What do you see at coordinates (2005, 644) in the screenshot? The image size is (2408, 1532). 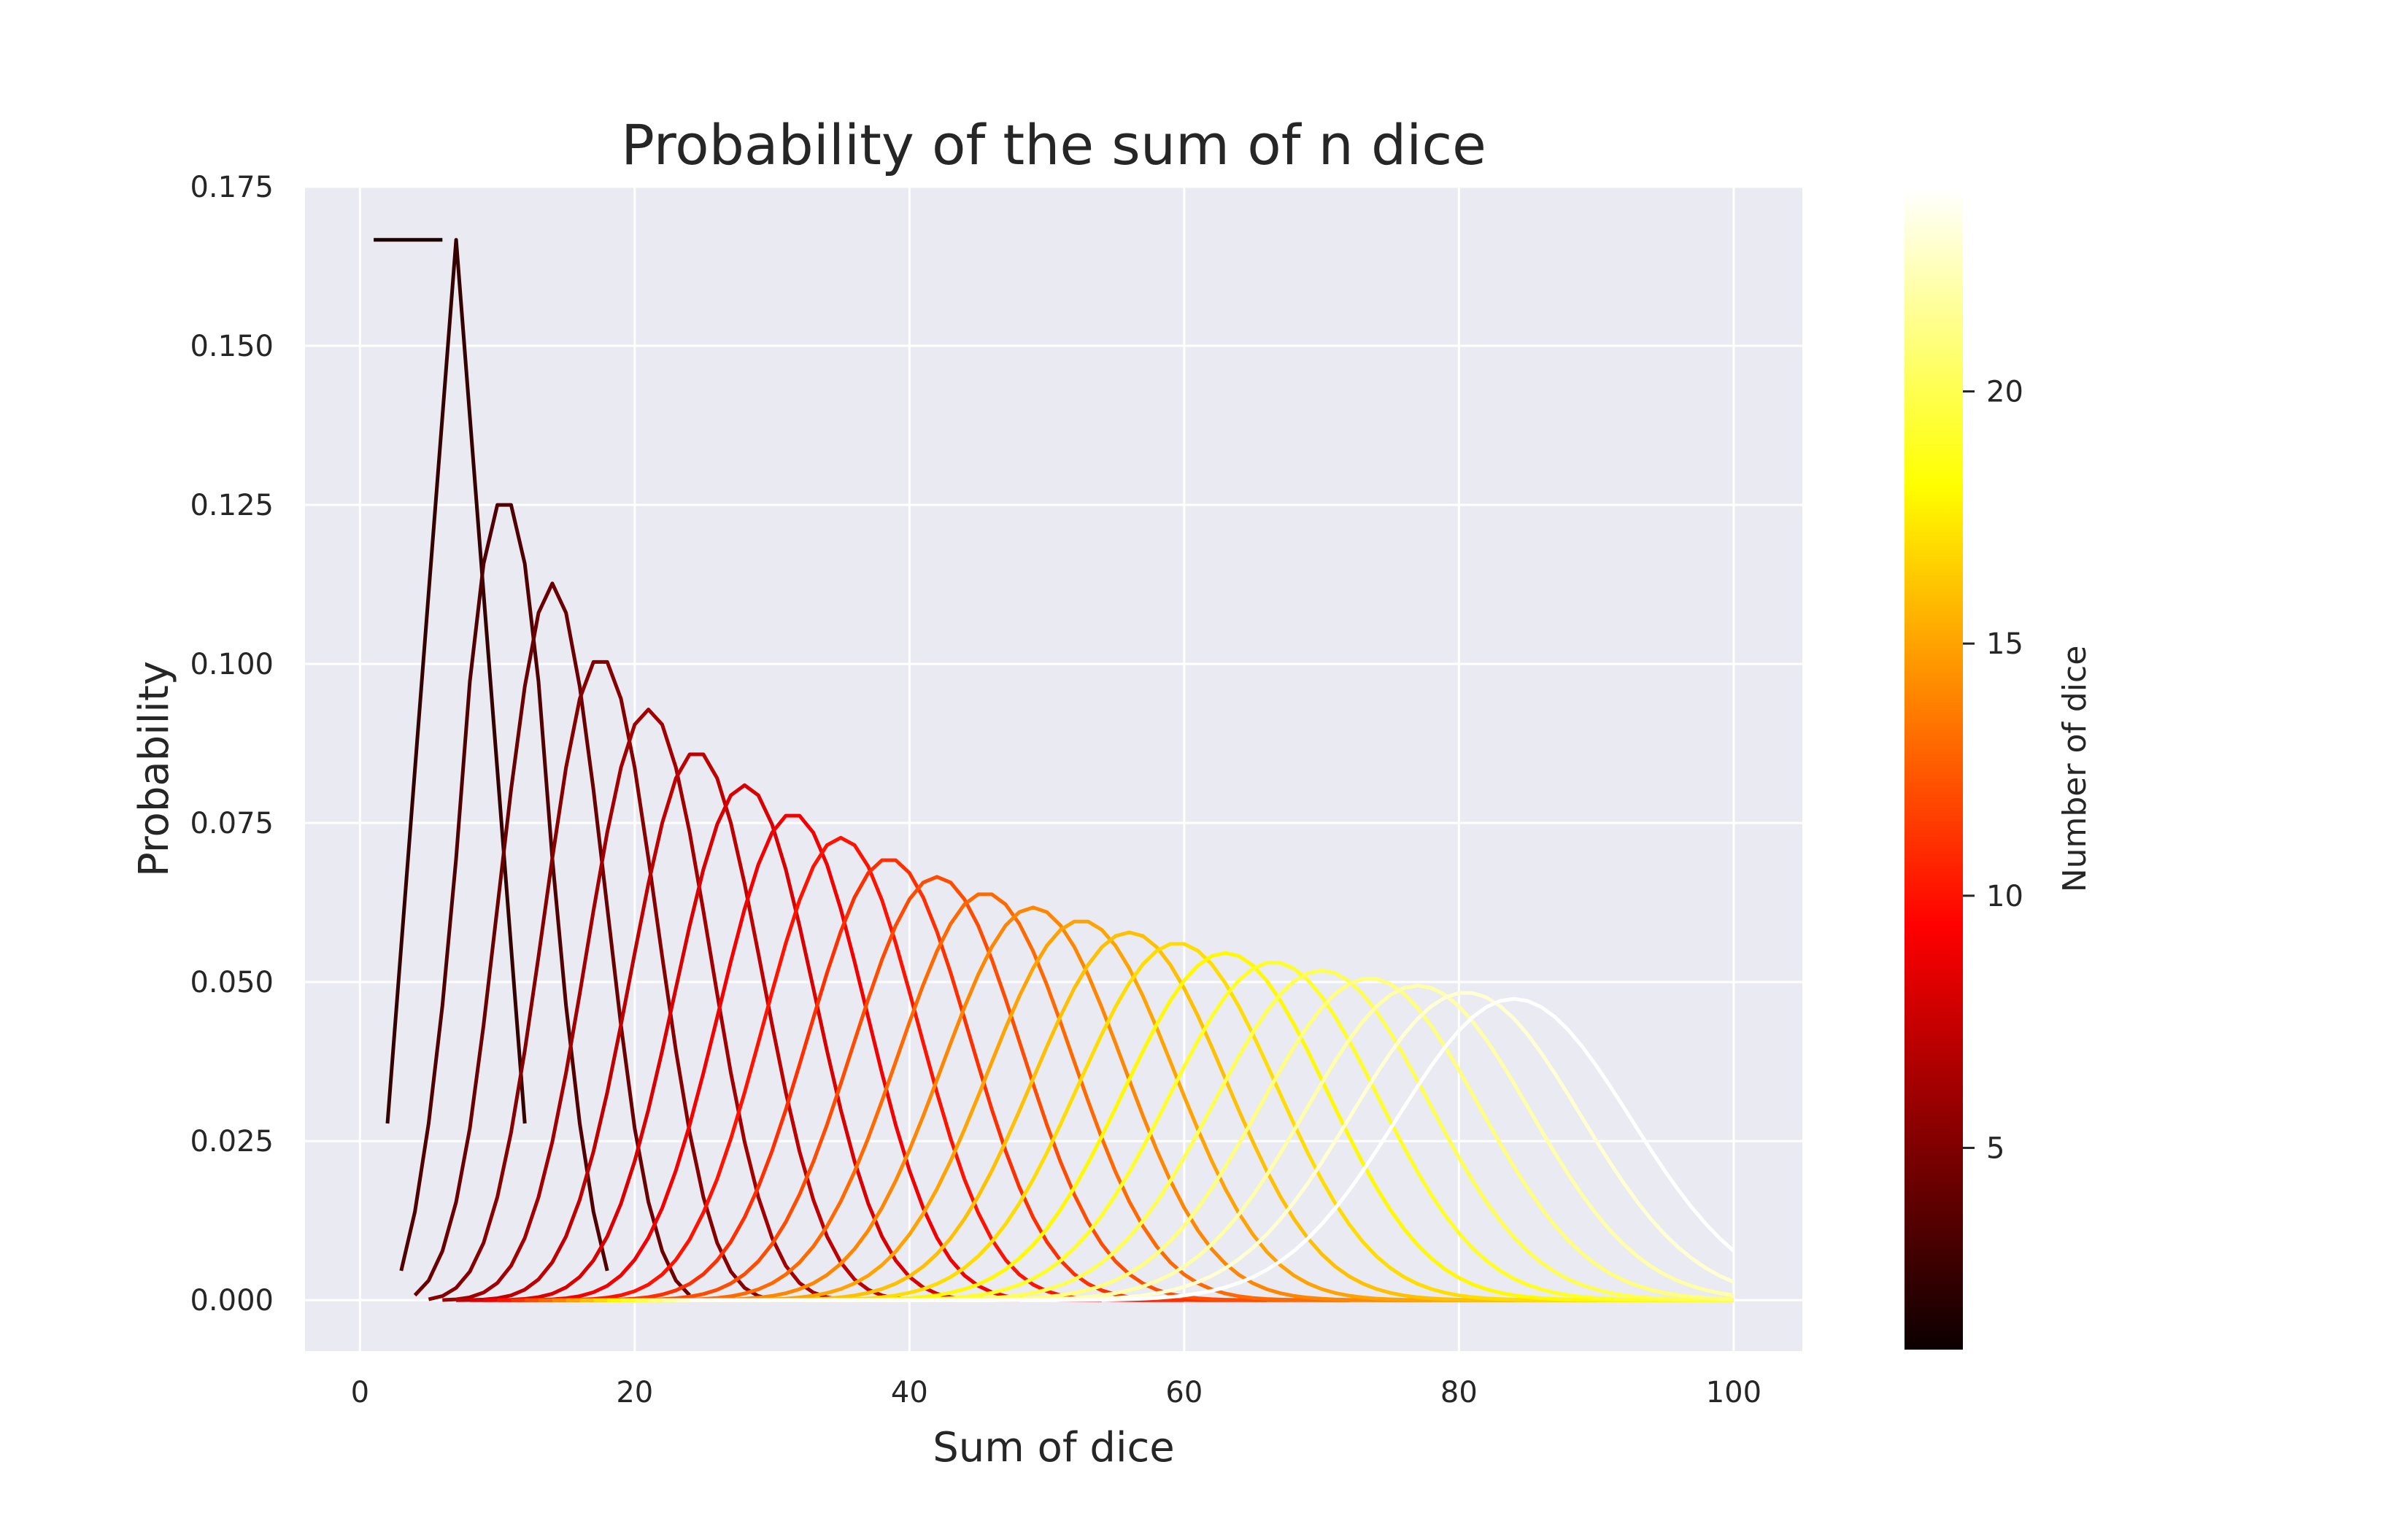 I see `colorbar-tick-label: 15` at bounding box center [2005, 644].